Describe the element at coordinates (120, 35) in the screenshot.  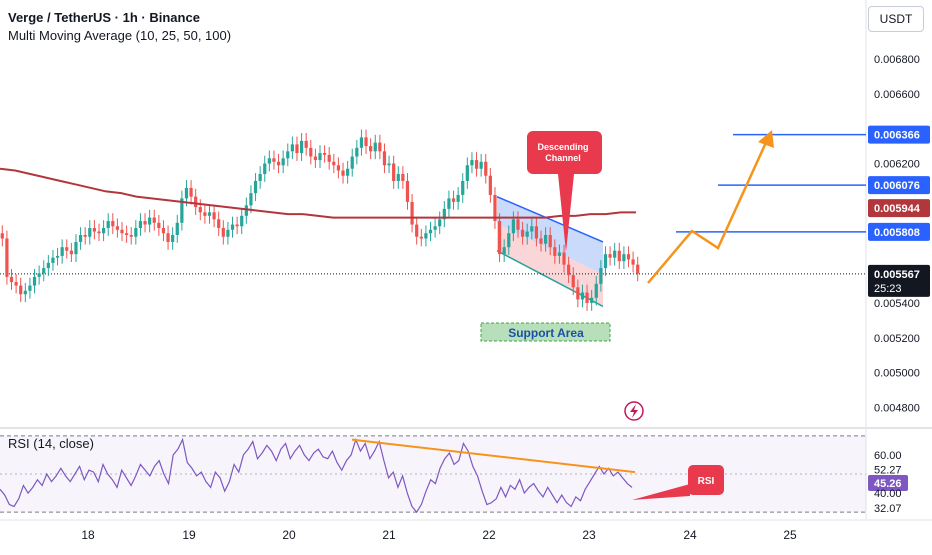
I see `indicator-legend: Multi Moving Average (10, 25, 50, 100)` at that location.